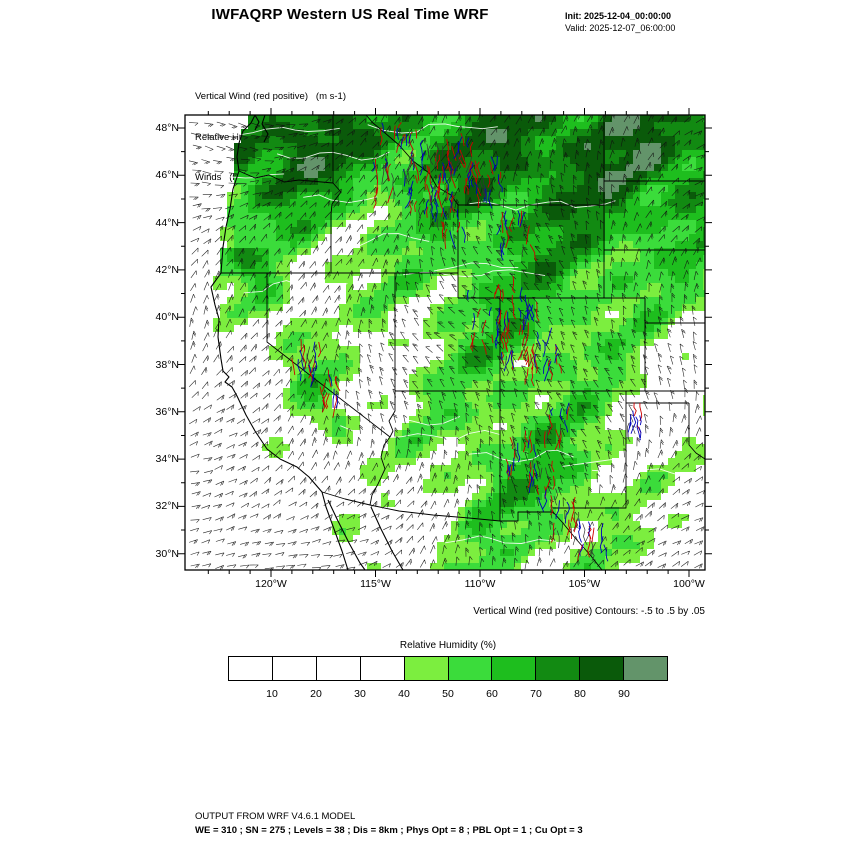  What do you see at coordinates (620, 28) in the screenshot?
I see `valid-time: Valid: 2025-12-07_06:00:00` at bounding box center [620, 28].